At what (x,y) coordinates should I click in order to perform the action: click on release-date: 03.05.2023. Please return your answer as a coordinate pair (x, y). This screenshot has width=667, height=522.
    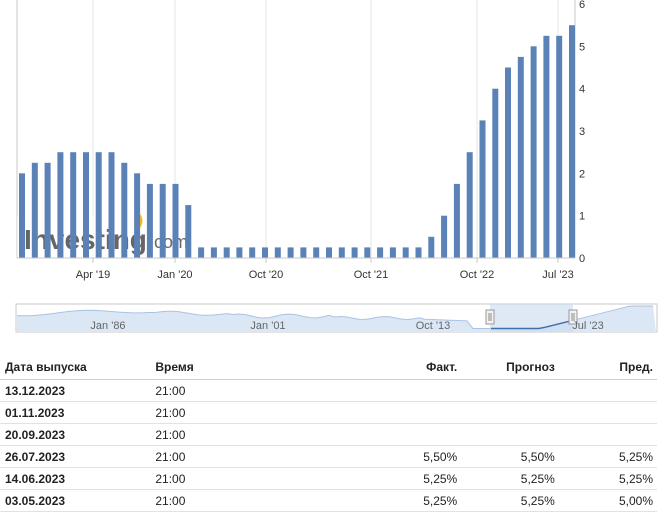
    Looking at the image, I should click on (75, 500).